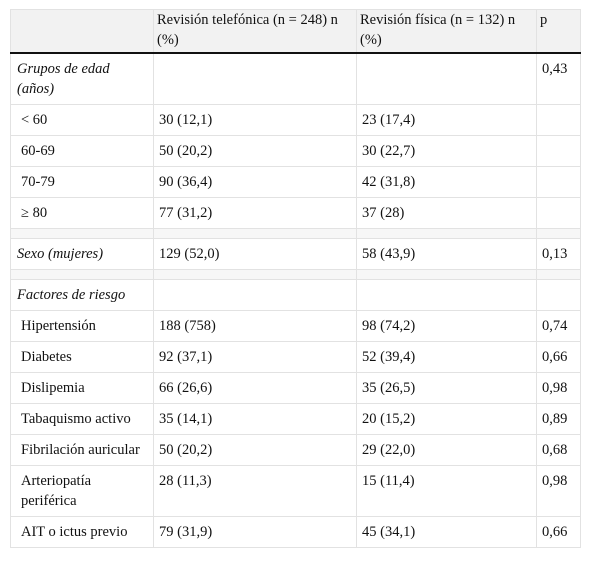  What do you see at coordinates (82, 326) in the screenshot?
I see `row-label: Hipertensión` at bounding box center [82, 326].